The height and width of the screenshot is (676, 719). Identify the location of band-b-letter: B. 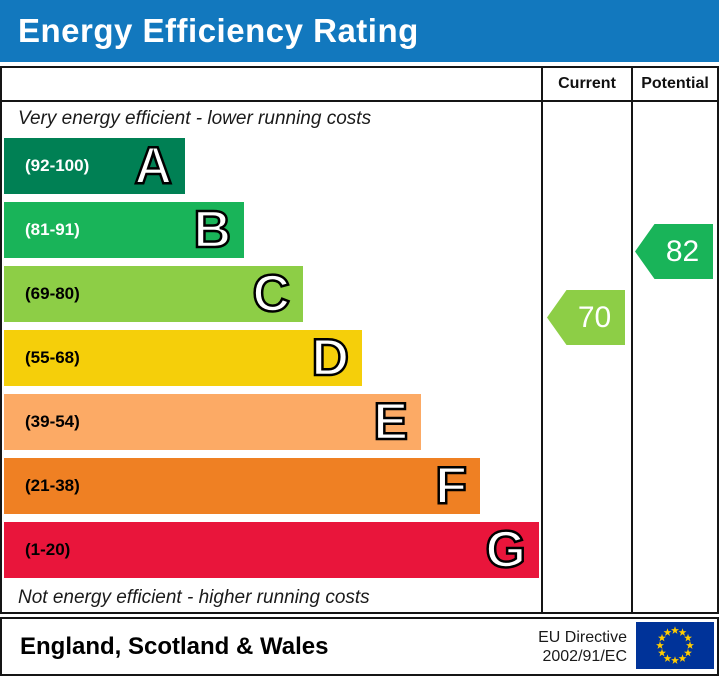
(212, 230).